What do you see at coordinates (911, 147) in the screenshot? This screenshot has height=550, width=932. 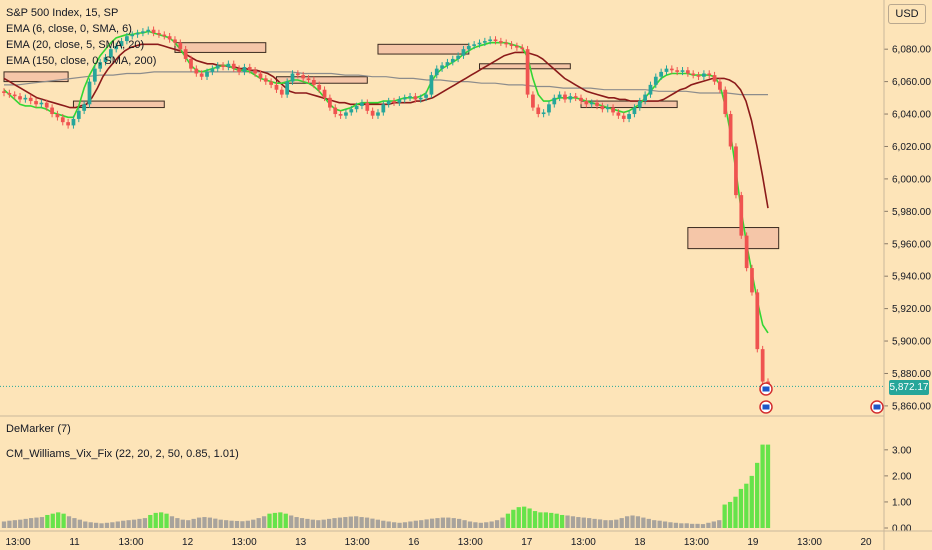 I see `price-tick-label: 6,020.00` at bounding box center [911, 147].